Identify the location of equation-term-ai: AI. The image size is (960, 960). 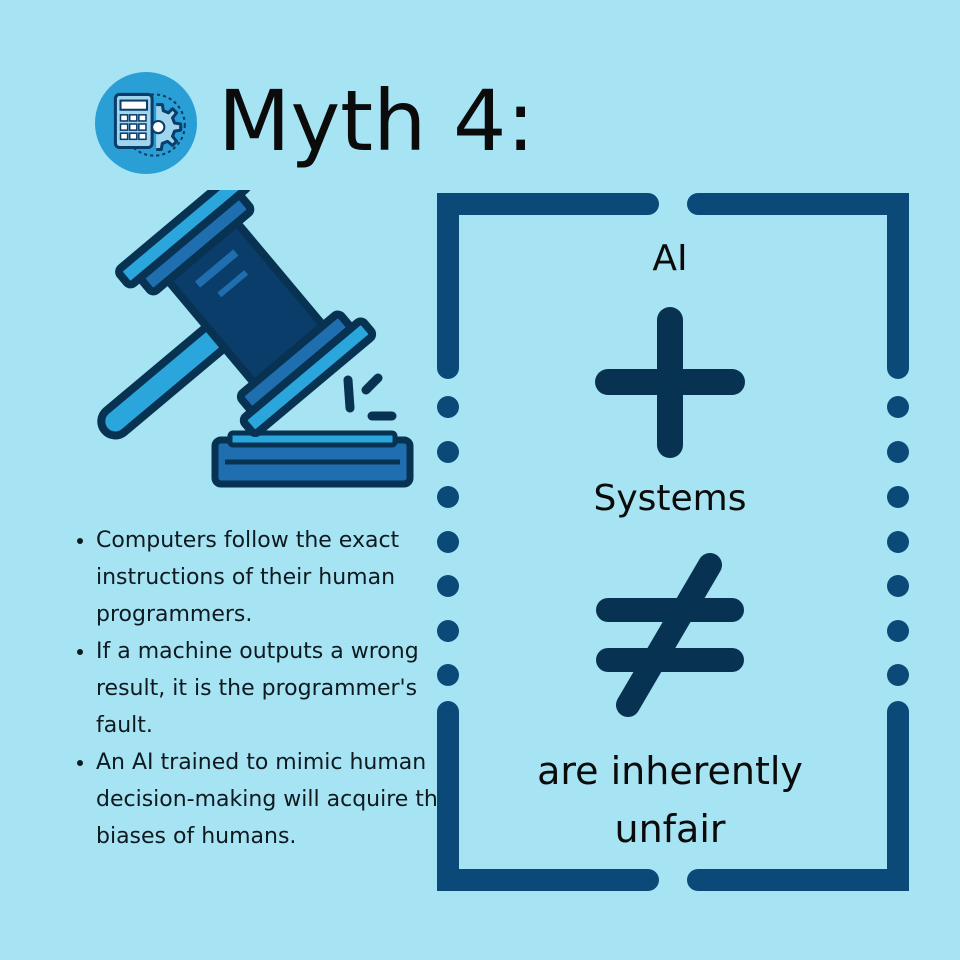
(670, 258).